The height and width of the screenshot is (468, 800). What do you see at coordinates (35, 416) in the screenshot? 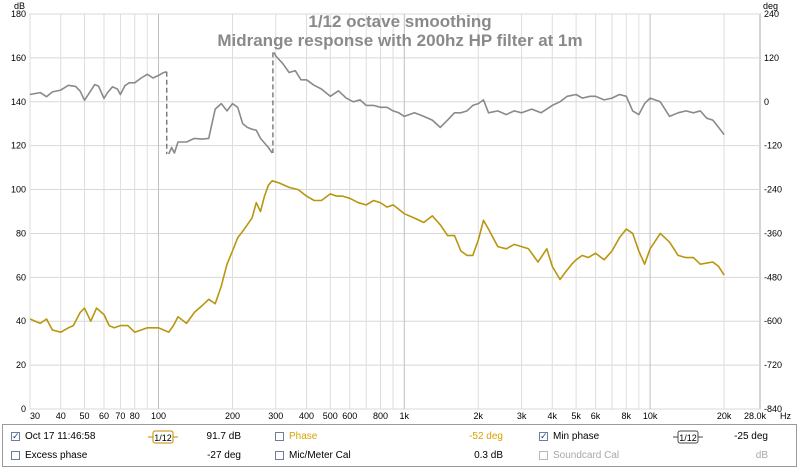
I see `x-tick-label: 30` at bounding box center [35, 416].